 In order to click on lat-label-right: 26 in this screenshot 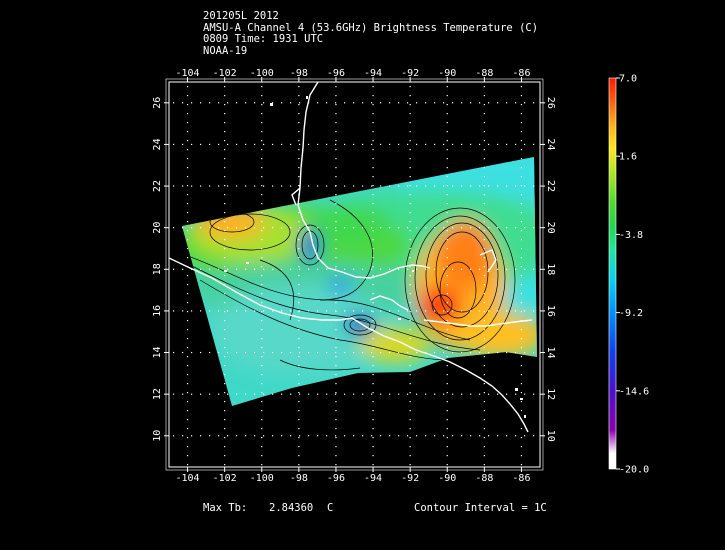, I will do `click(550, 103)`.